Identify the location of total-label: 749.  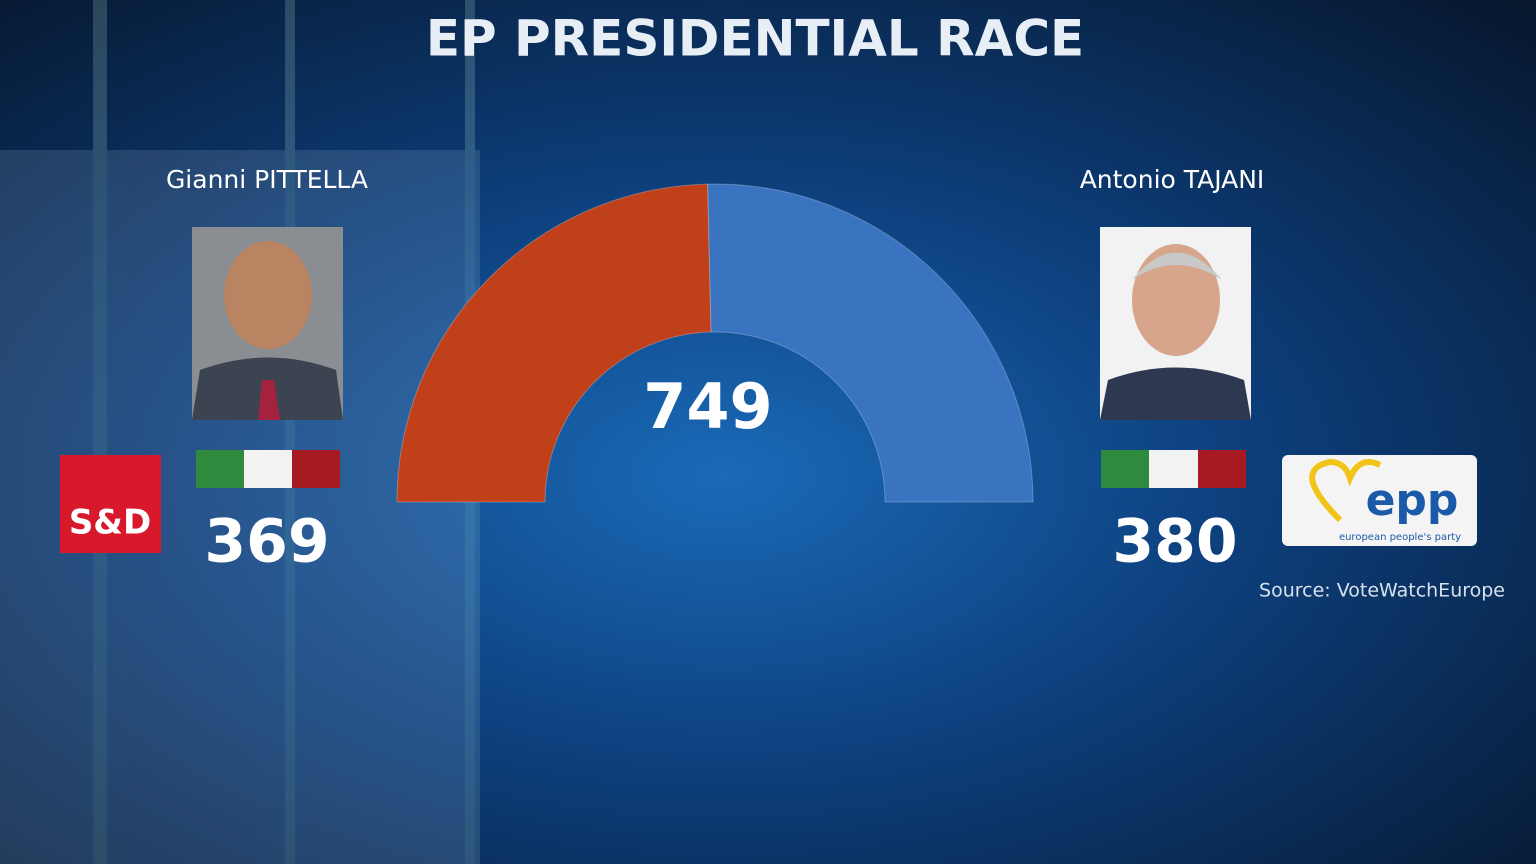
(707, 406).